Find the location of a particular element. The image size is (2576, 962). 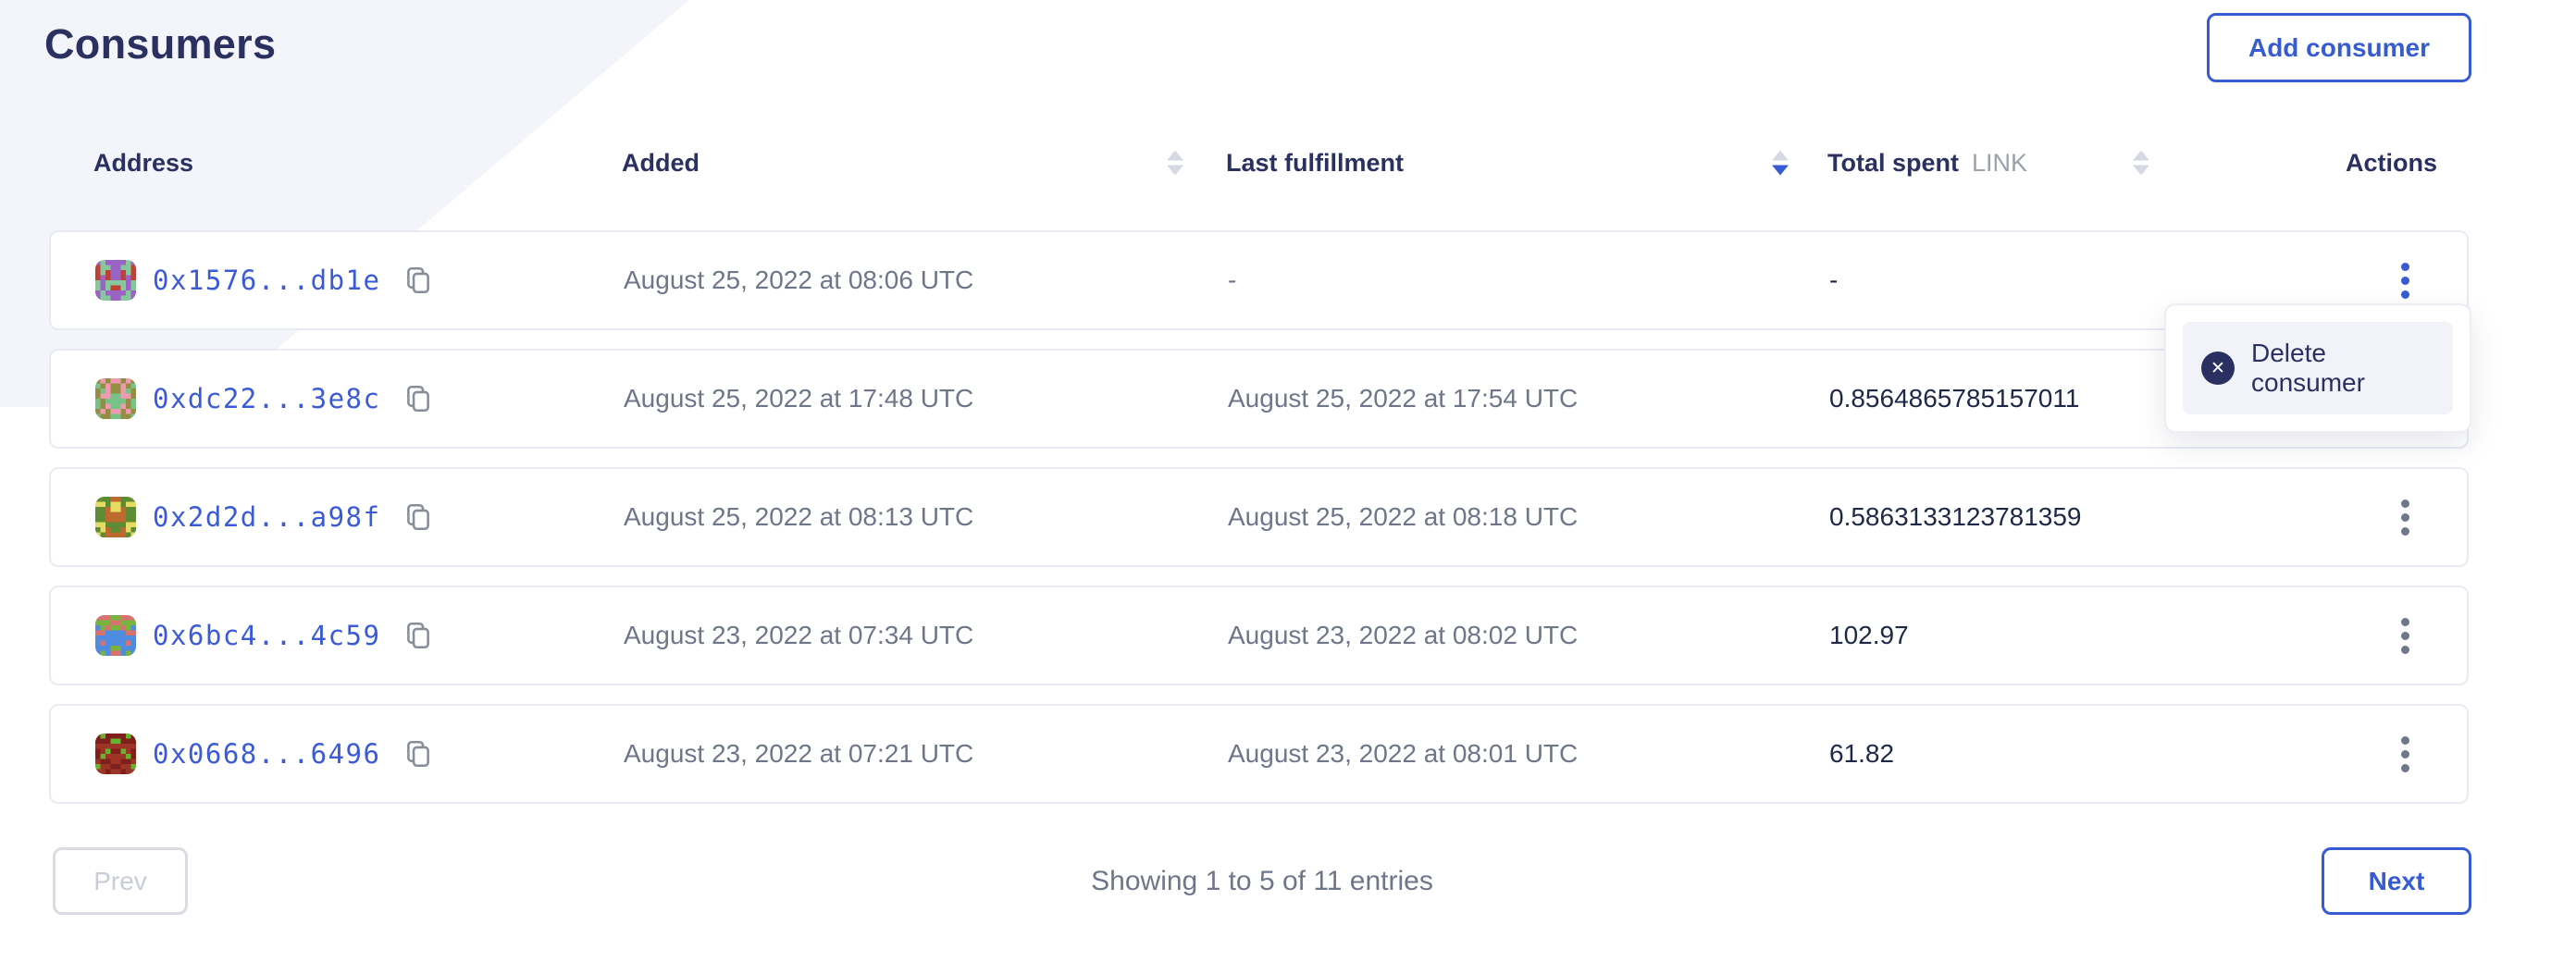

address-cell: 0xdc22...3e8c is located at coordinates (360, 399).